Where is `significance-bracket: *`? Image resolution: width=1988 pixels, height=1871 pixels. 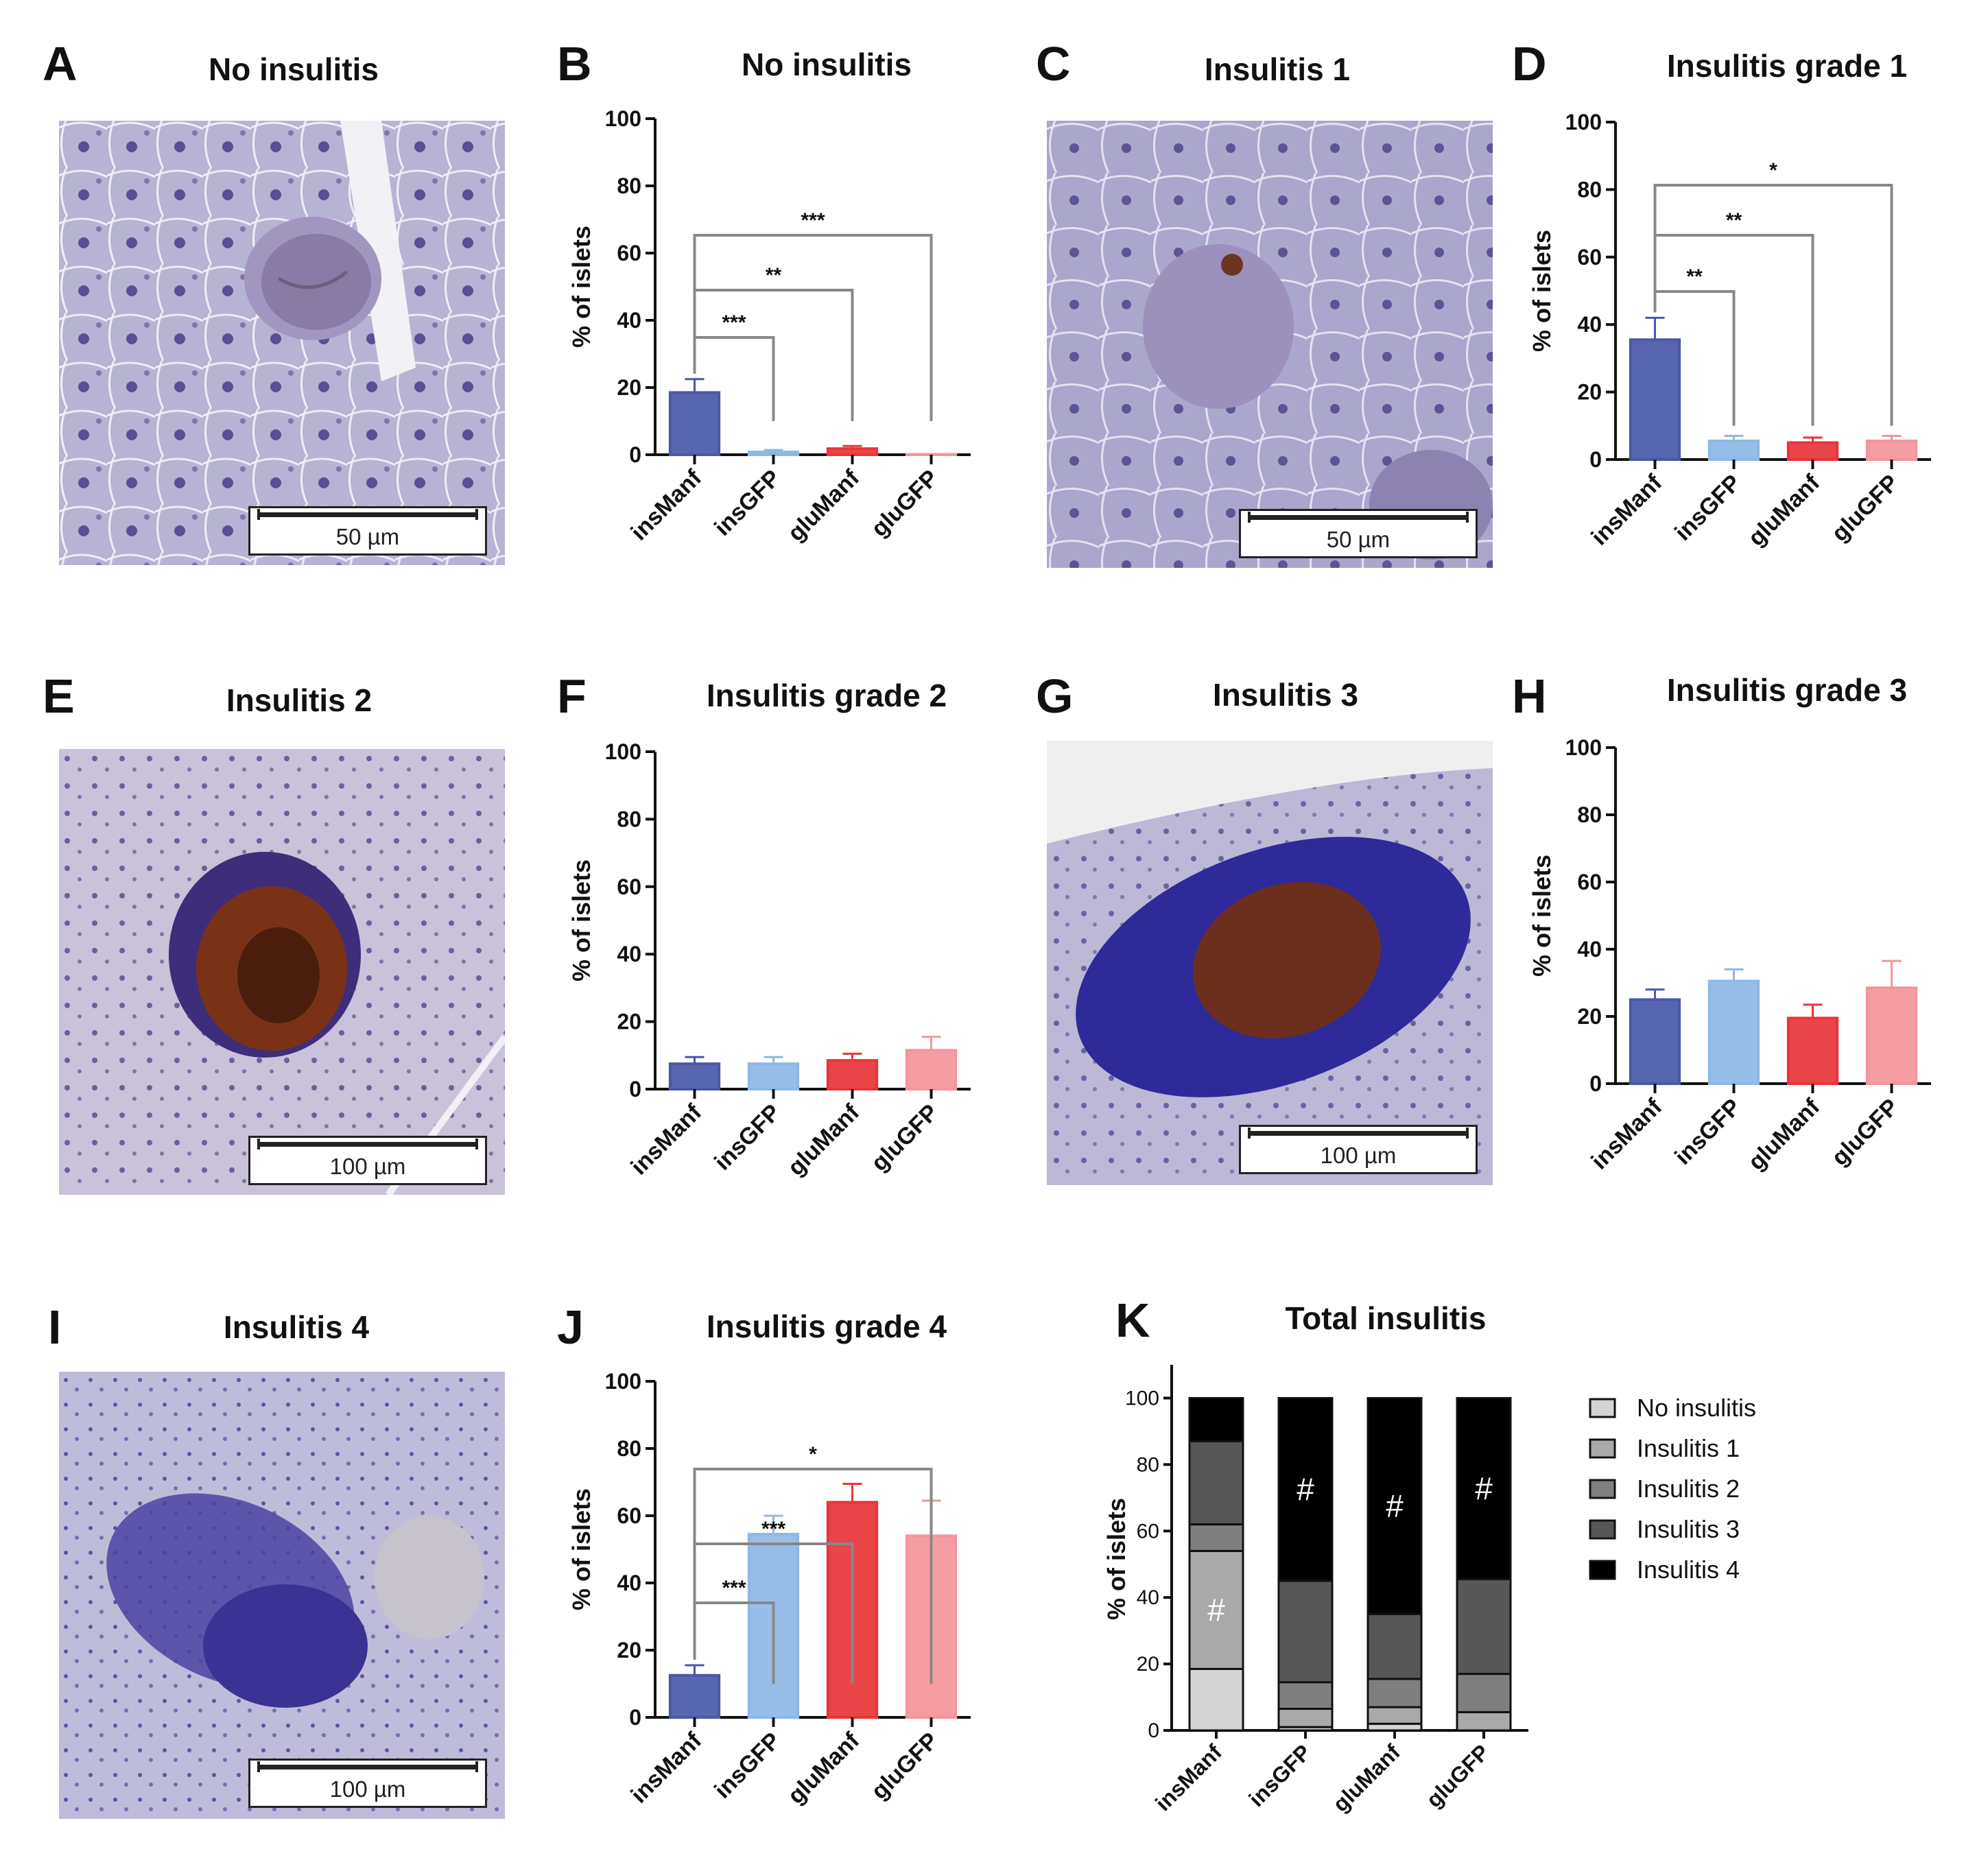
significance-bracket: * is located at coordinates (1773, 292).